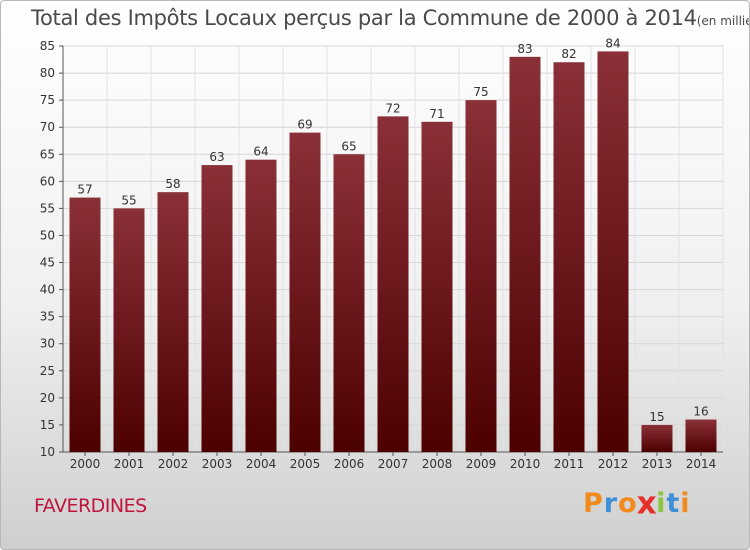  What do you see at coordinates (47, 154) in the screenshot?
I see `y-tick-label: 65` at bounding box center [47, 154].